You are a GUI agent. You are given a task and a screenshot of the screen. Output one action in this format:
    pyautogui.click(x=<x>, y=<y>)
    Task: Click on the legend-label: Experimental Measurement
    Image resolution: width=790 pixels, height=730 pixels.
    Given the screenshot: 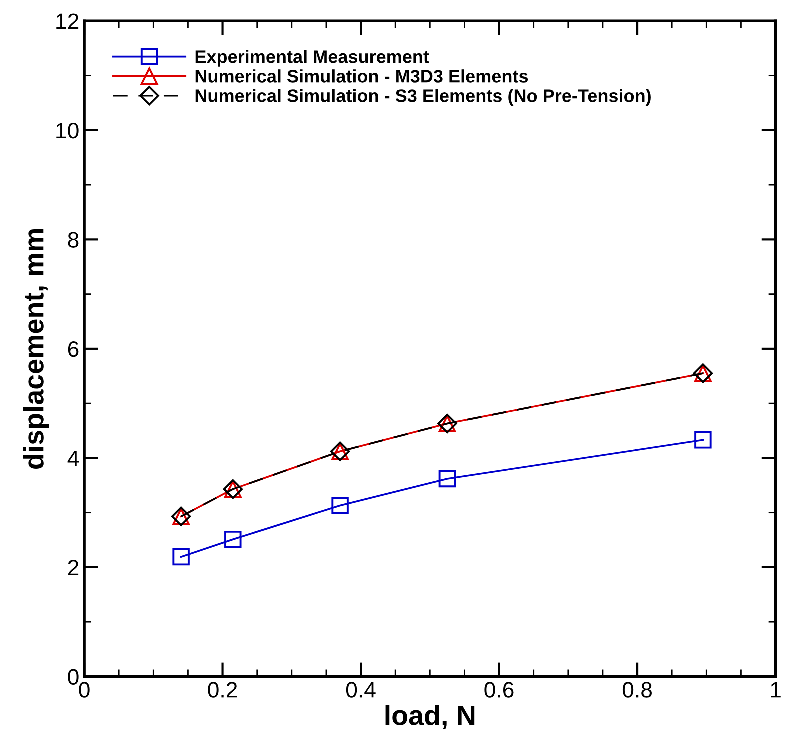 What is the action you would take?
    pyautogui.click(x=313, y=58)
    